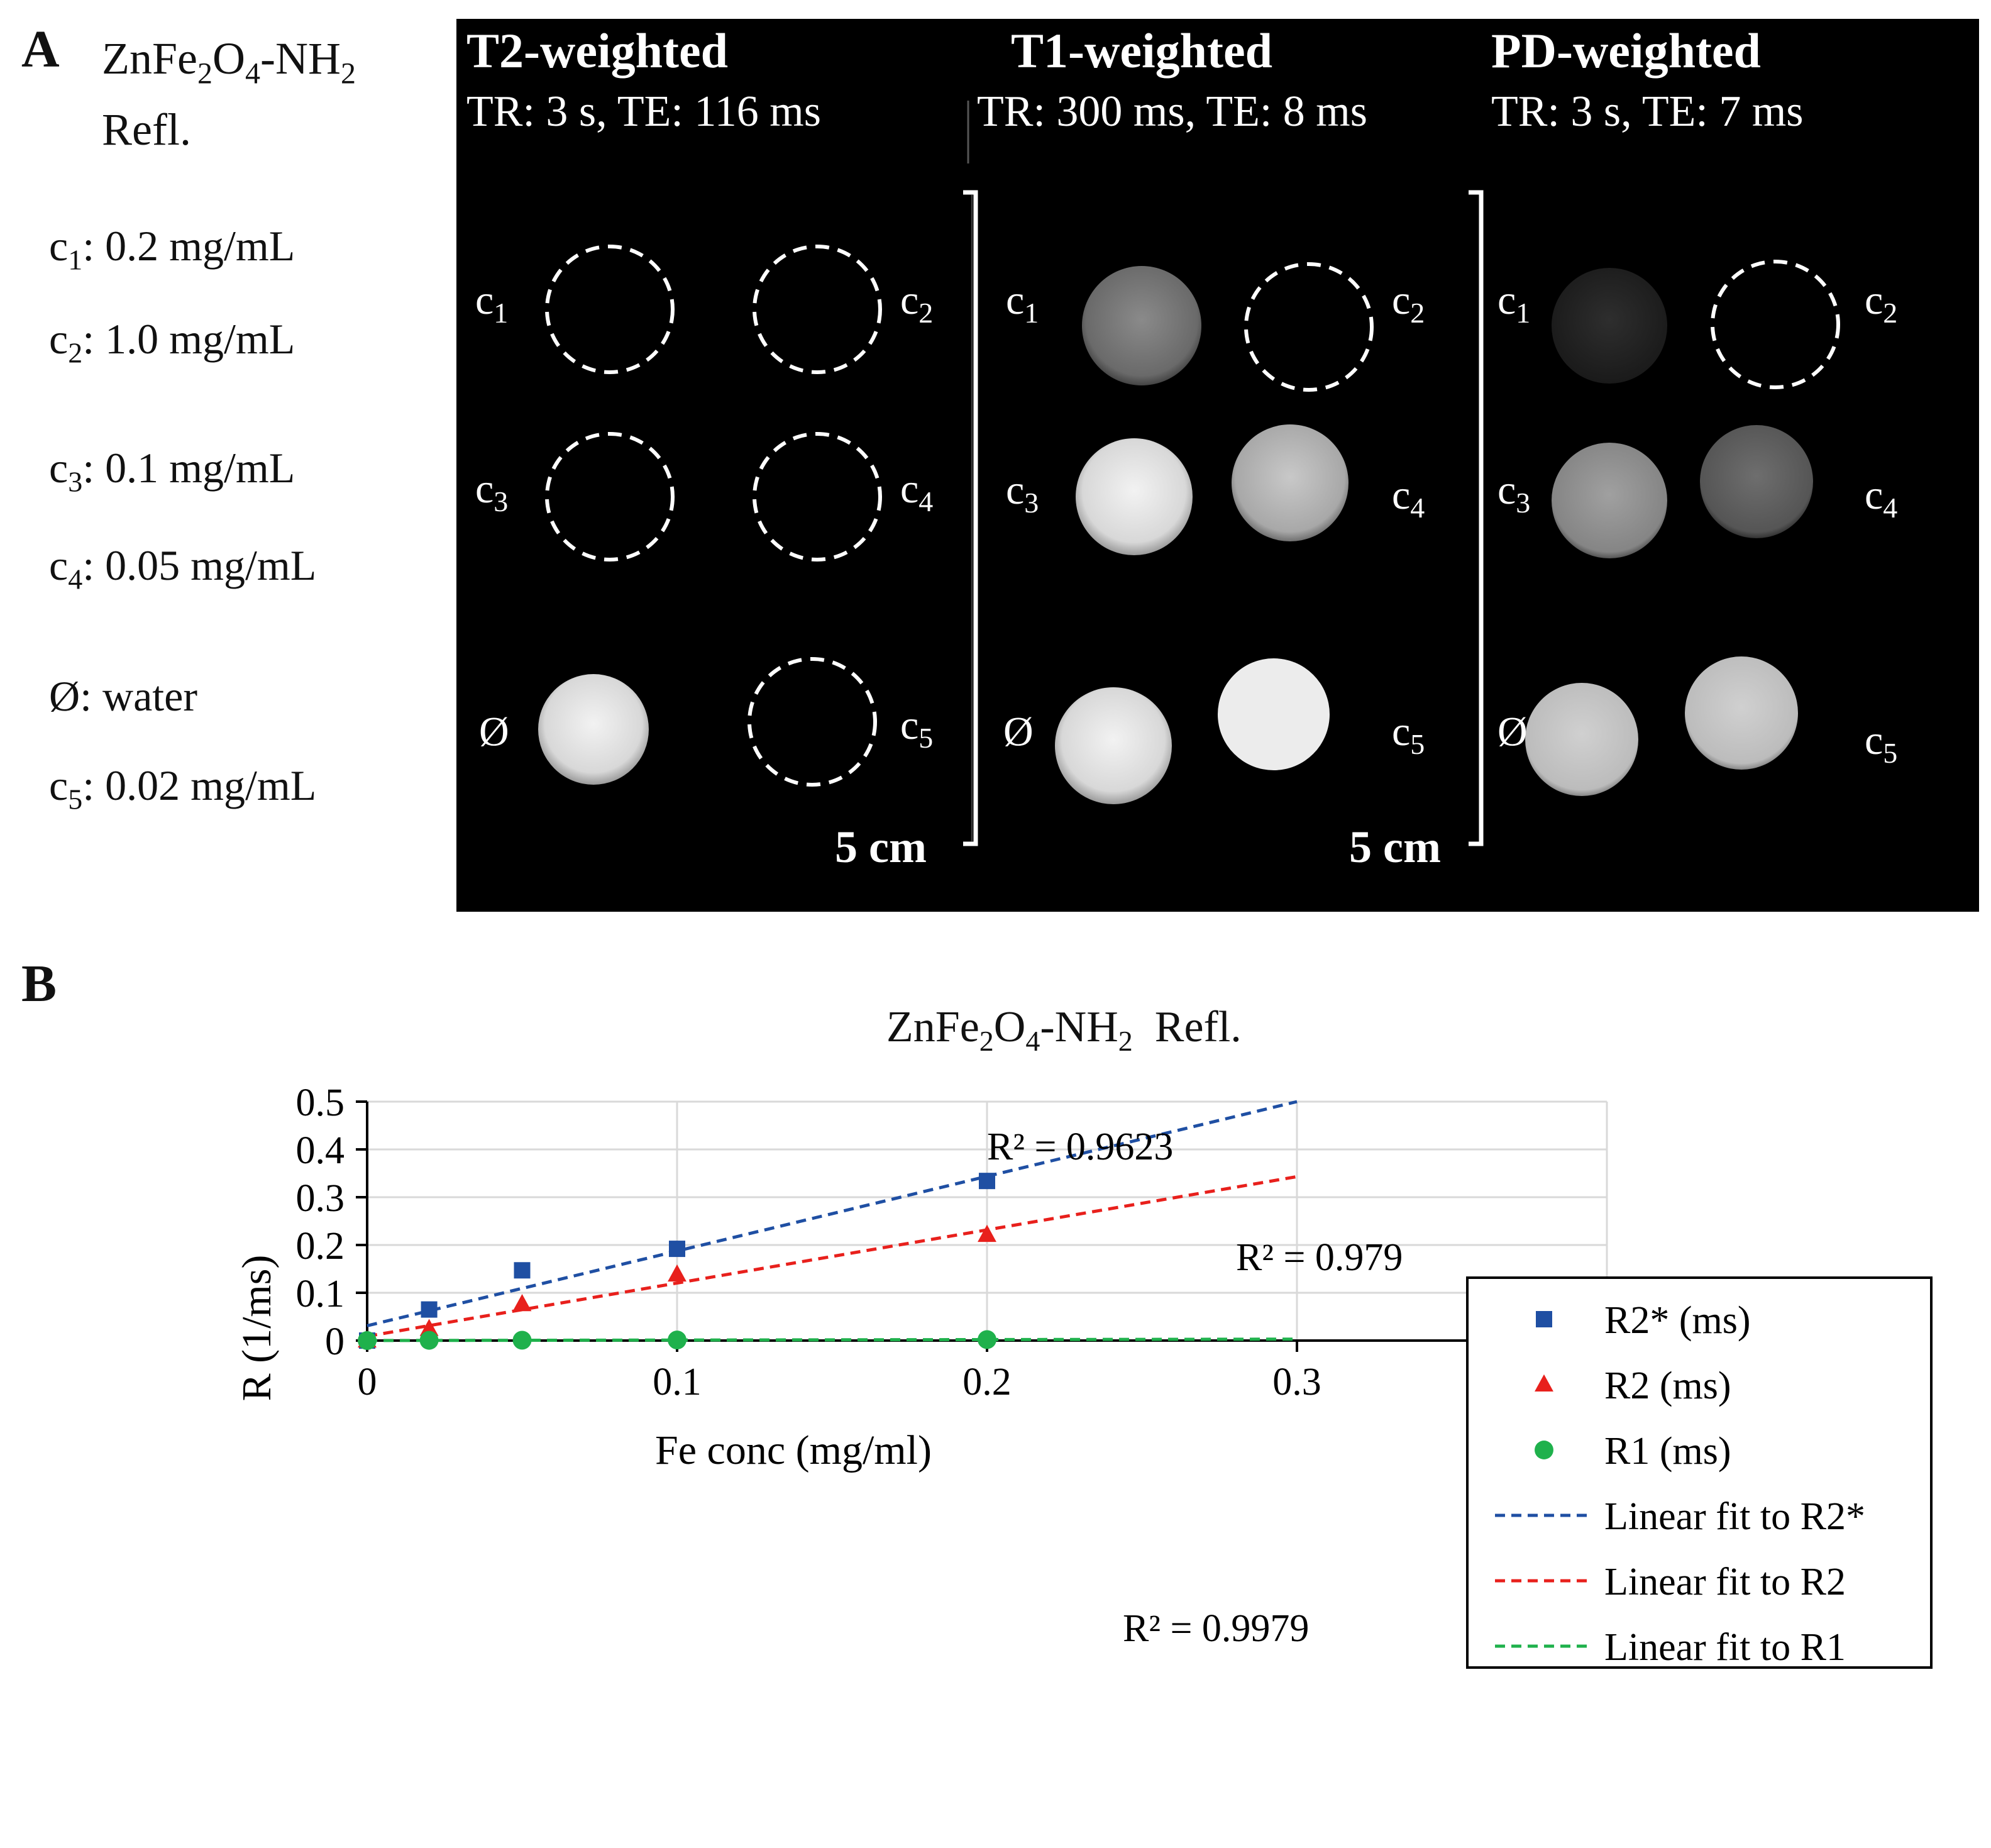 The height and width of the screenshot is (1848, 1991). Describe the element at coordinates (320, 1294) in the screenshot. I see `y-tick-label: 0.1` at that location.